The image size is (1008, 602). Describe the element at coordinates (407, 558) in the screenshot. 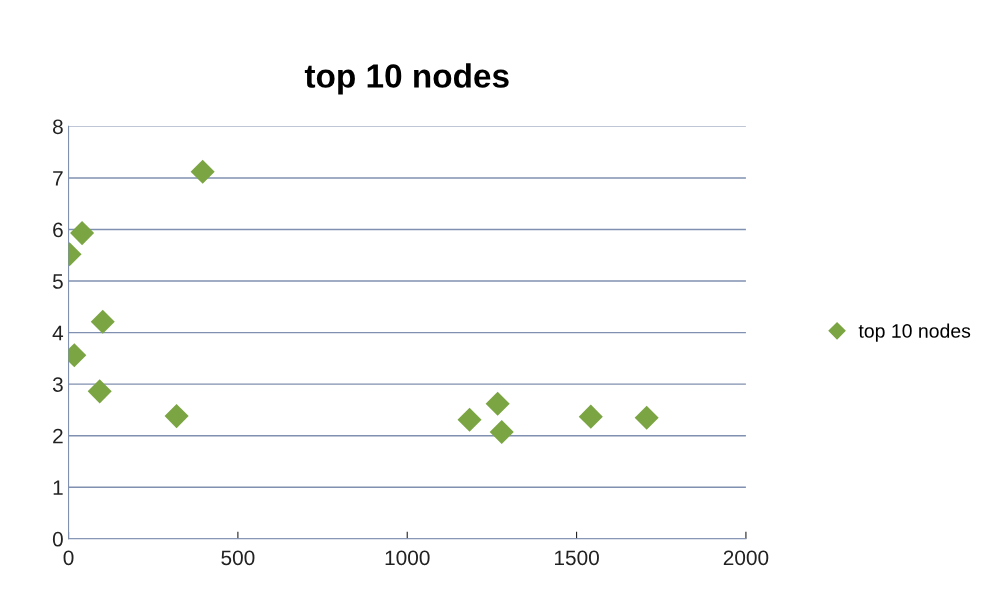

I see `x-tick-label: 1000` at that location.